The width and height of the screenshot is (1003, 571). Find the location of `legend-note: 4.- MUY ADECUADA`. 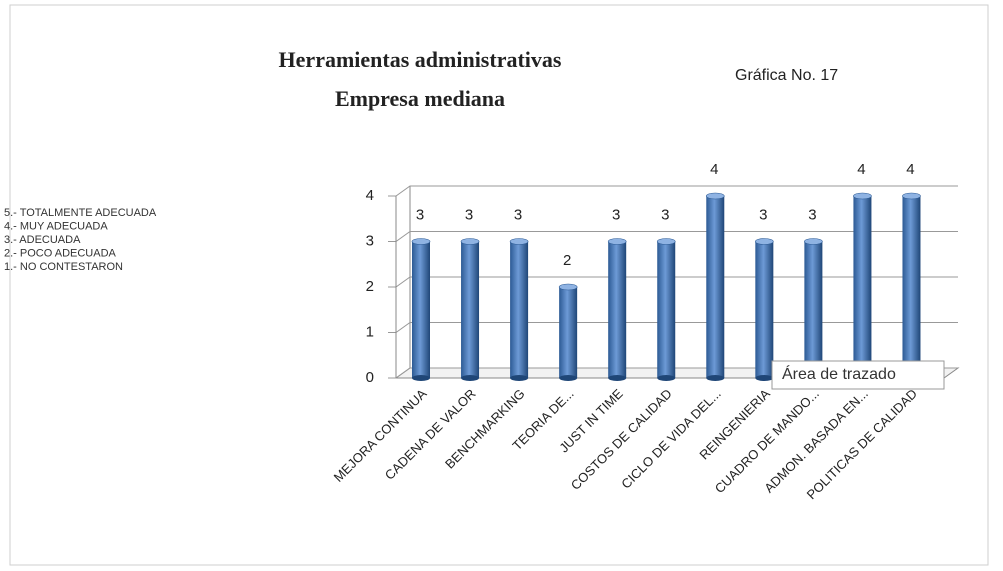

legend-note: 4.- MUY ADECUADA is located at coordinates (56, 226).